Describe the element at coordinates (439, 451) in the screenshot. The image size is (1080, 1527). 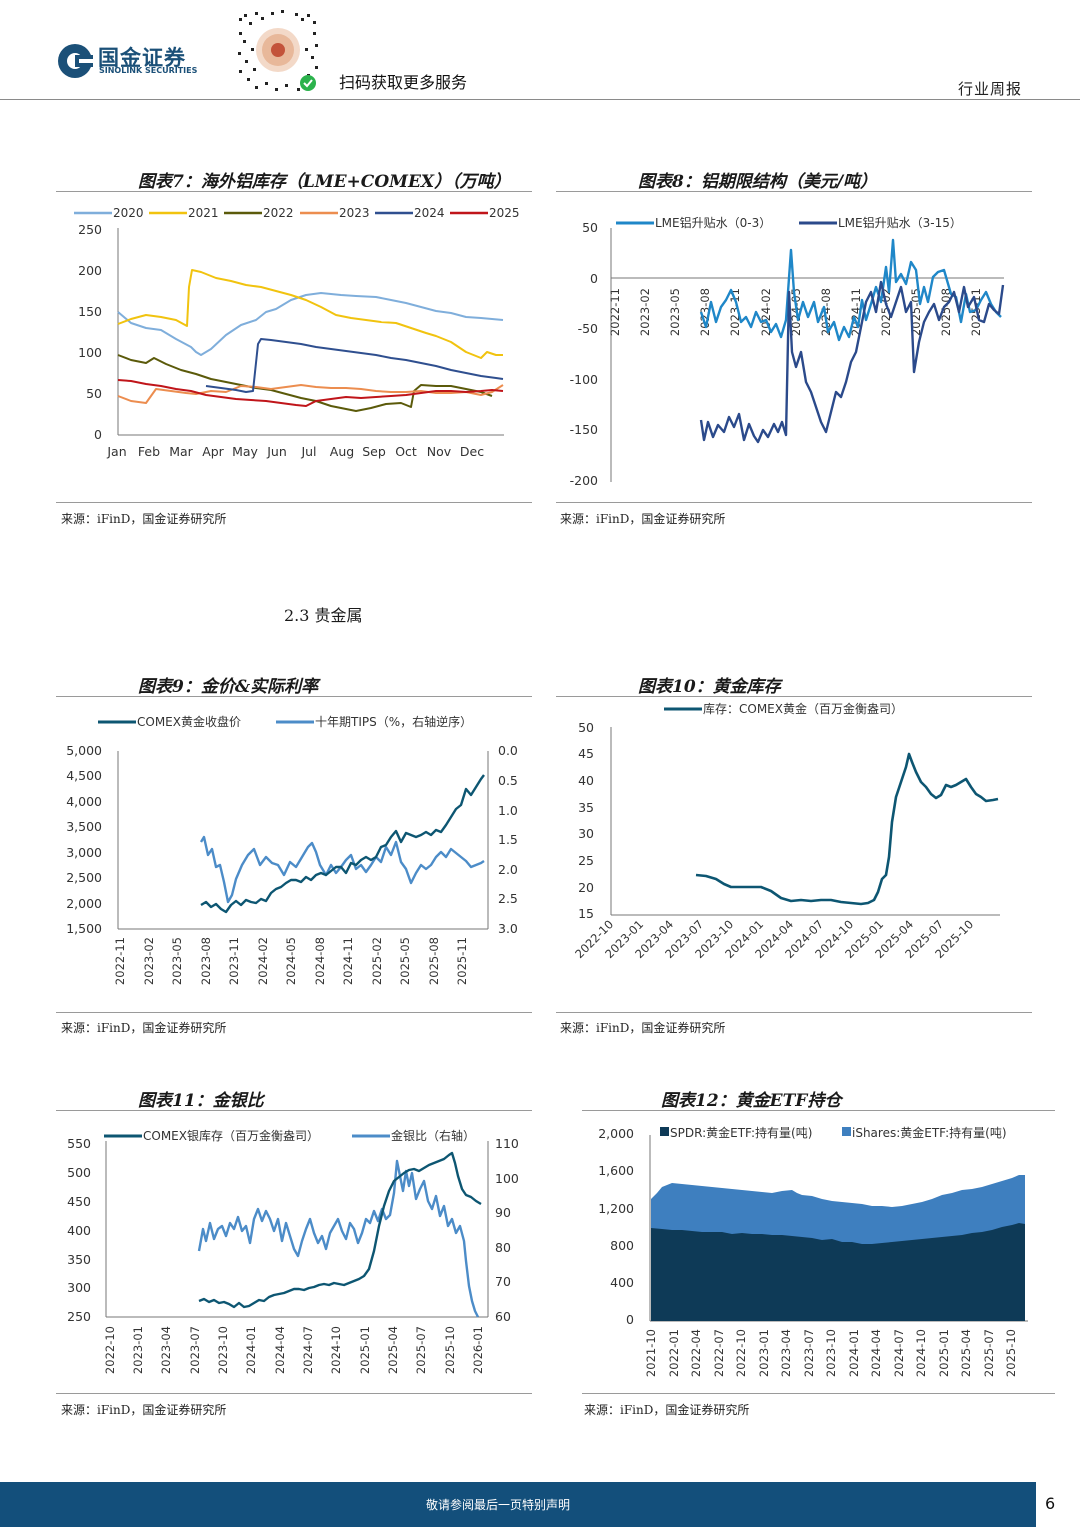
I see `c7-xtick: Nov` at that location.